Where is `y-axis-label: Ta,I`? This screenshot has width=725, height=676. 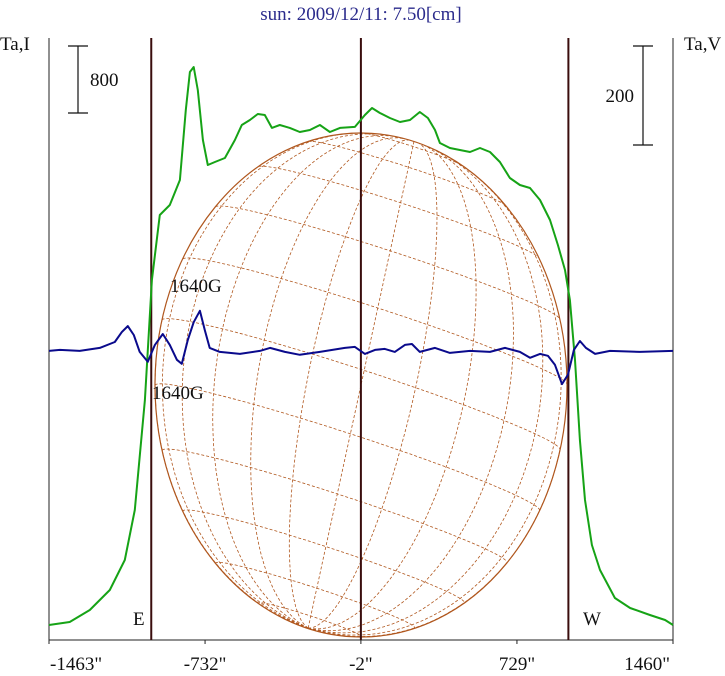 y-axis-label: Ta,I is located at coordinates (15, 44).